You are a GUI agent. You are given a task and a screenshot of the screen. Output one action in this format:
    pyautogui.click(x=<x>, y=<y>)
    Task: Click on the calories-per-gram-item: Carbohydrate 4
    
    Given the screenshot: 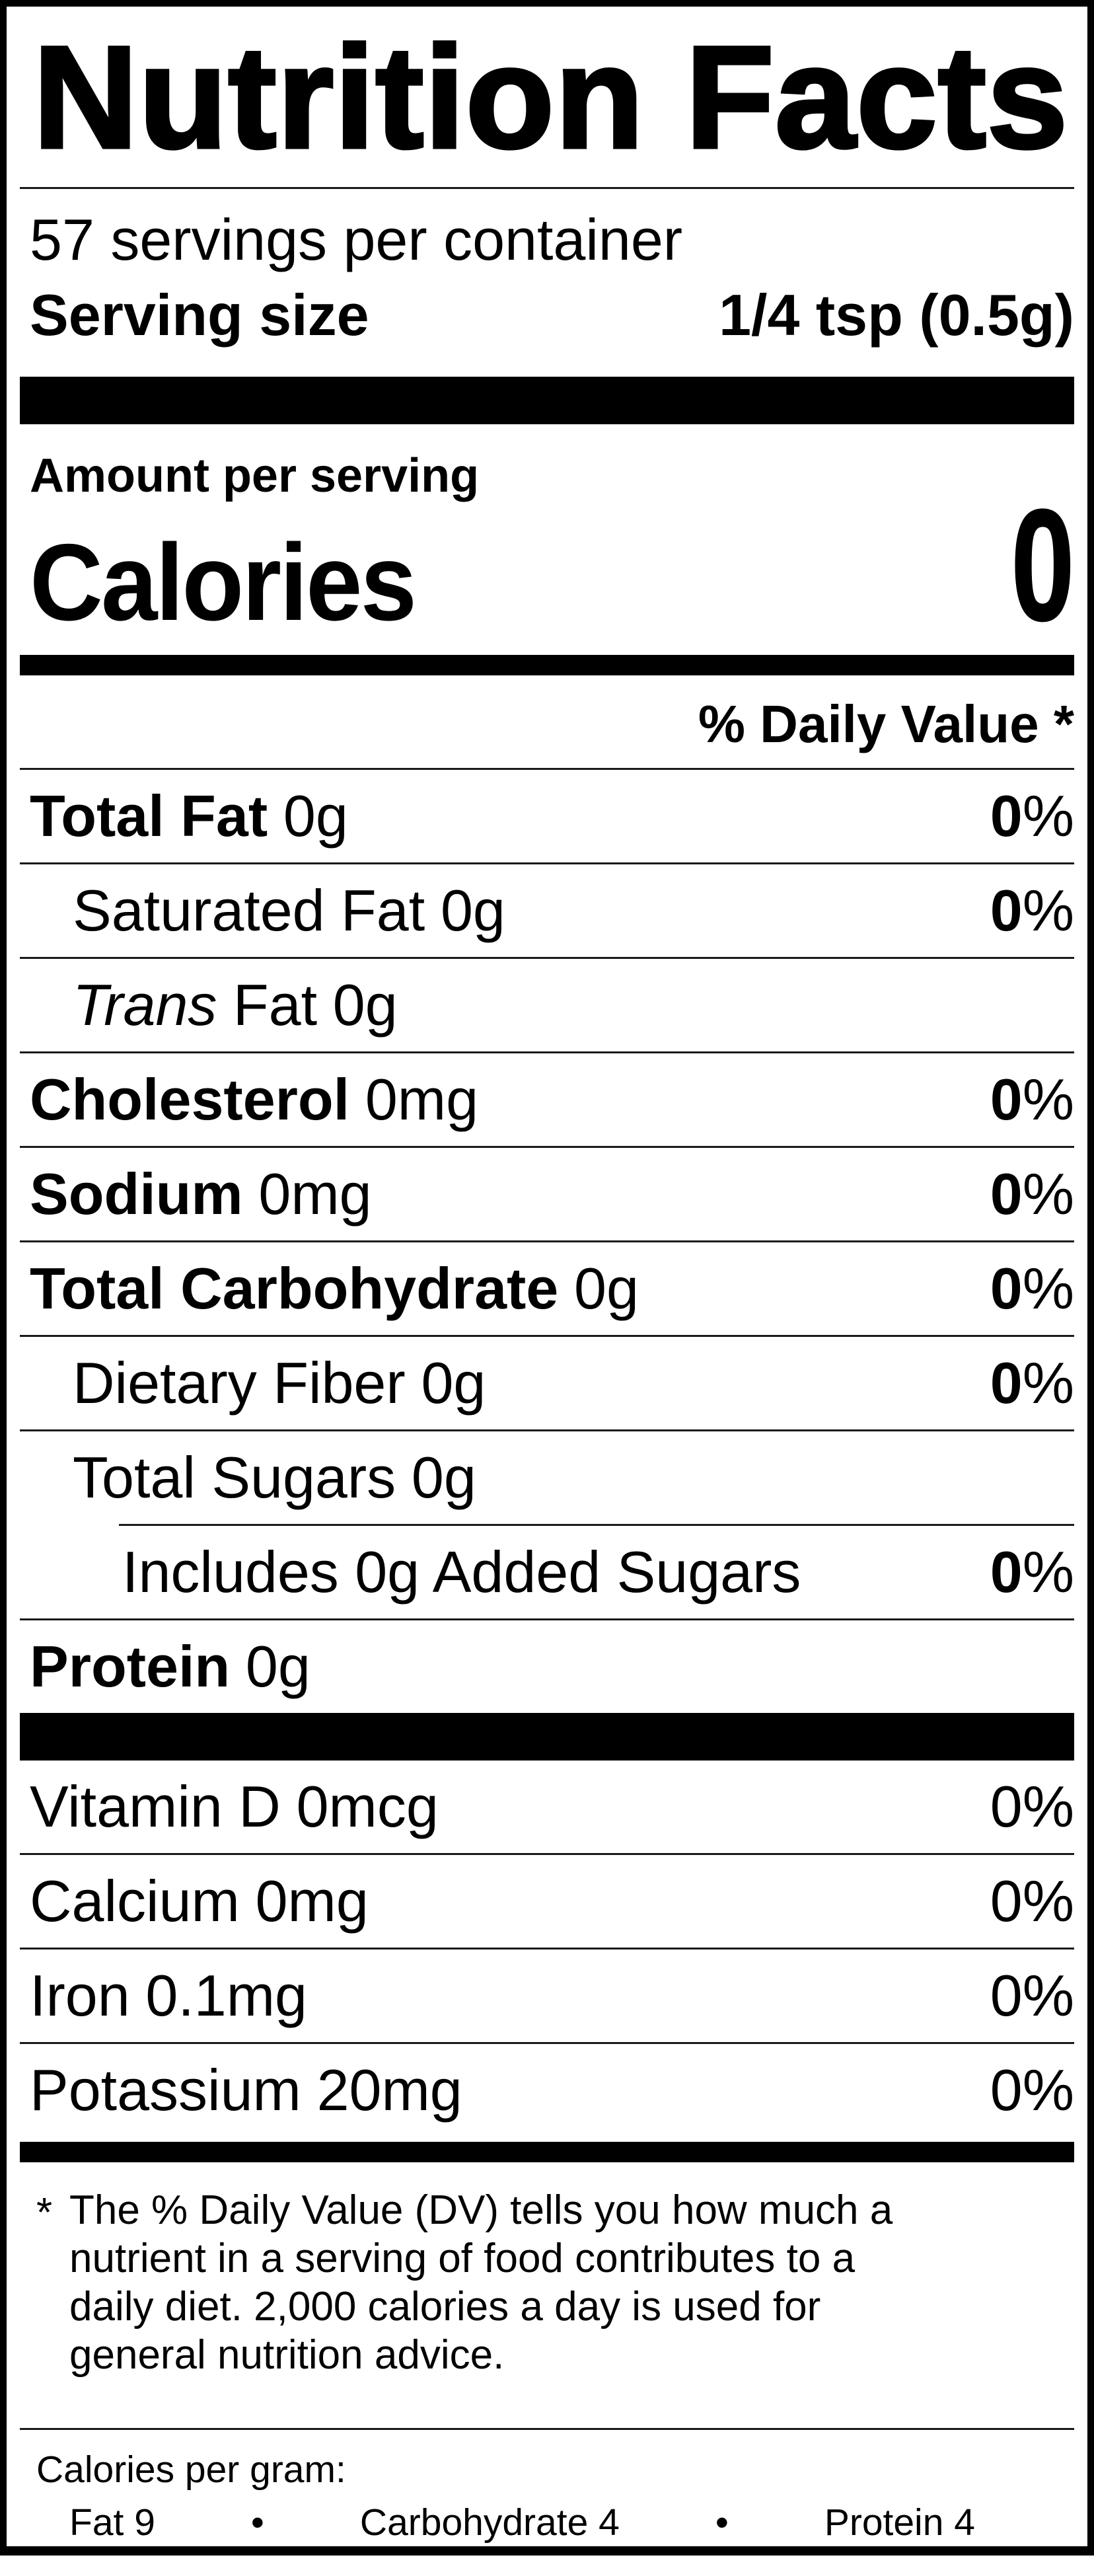 What is the action you would take?
    pyautogui.click(x=489, y=2522)
    